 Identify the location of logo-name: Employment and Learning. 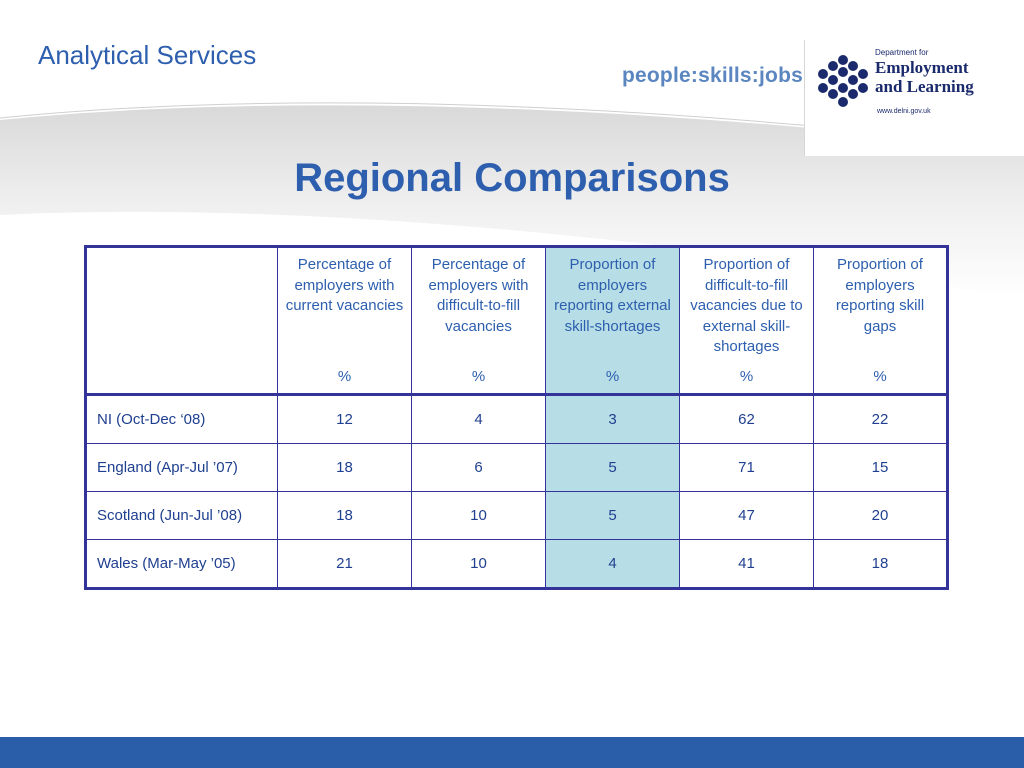
(947, 77).